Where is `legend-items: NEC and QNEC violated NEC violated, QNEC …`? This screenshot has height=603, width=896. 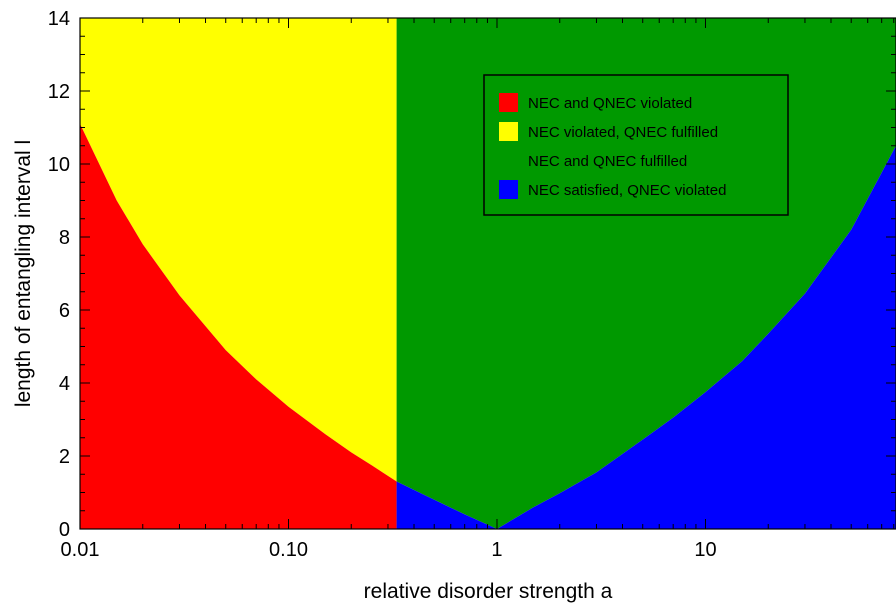 legend-items: NEC and QNEC violated NEC violated, QNEC … is located at coordinates (612, 146).